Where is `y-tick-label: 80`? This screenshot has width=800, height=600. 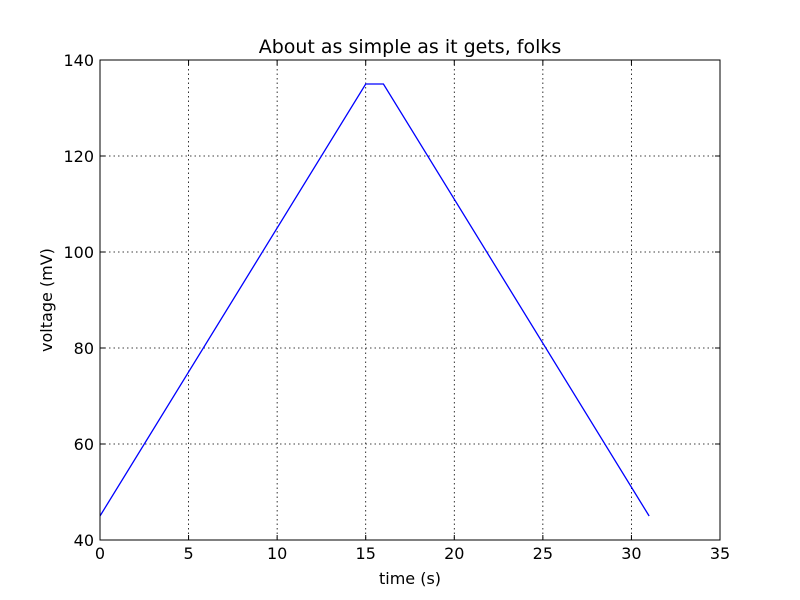 y-tick-label: 80 is located at coordinates (84, 348).